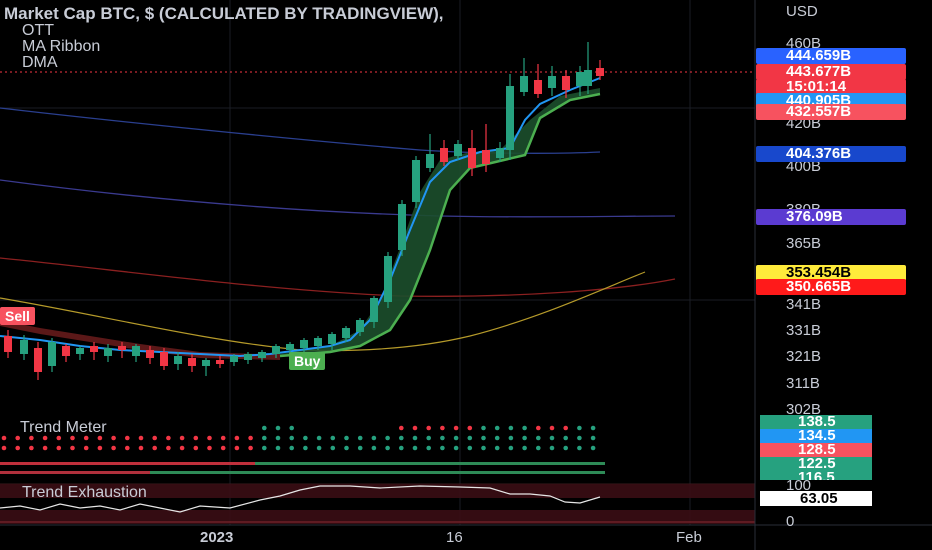  Describe the element at coordinates (323, 311) in the screenshot. I see `dma-line-yellow` at that location.